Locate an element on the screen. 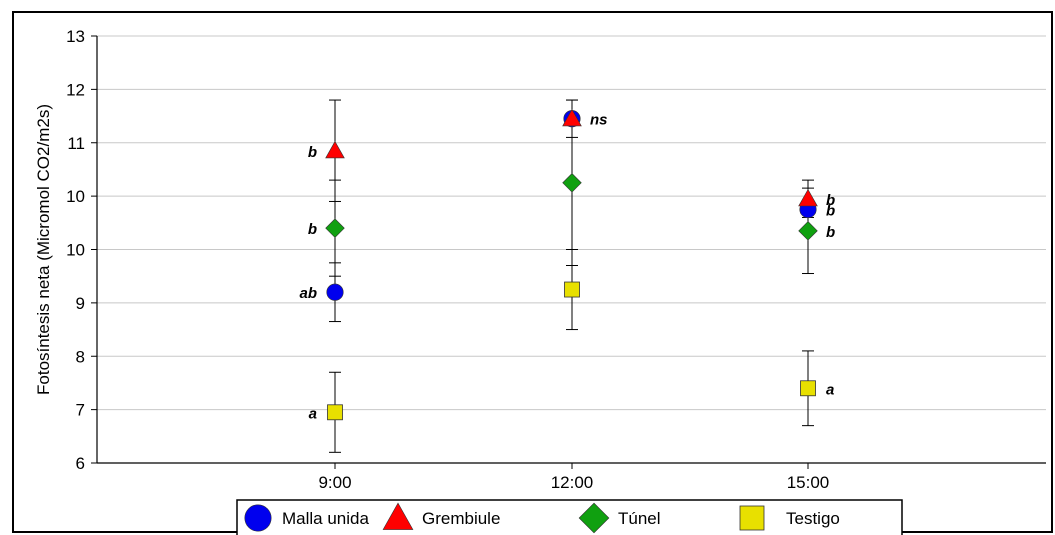  x-tick-label: 9:00 is located at coordinates (334, 482).